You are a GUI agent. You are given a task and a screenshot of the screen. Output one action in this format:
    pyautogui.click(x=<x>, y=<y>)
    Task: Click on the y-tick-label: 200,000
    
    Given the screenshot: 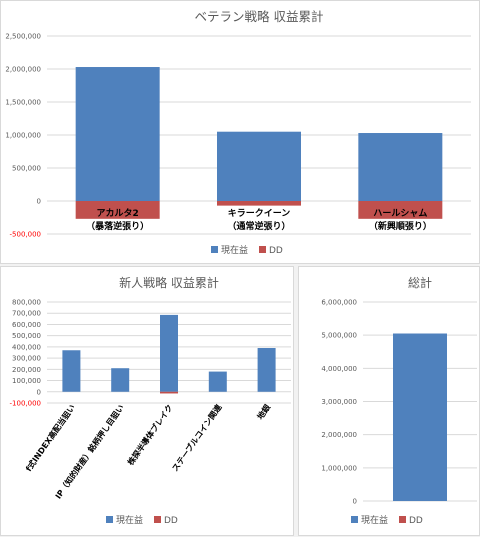 What is the action you would take?
    pyautogui.click(x=26, y=370)
    